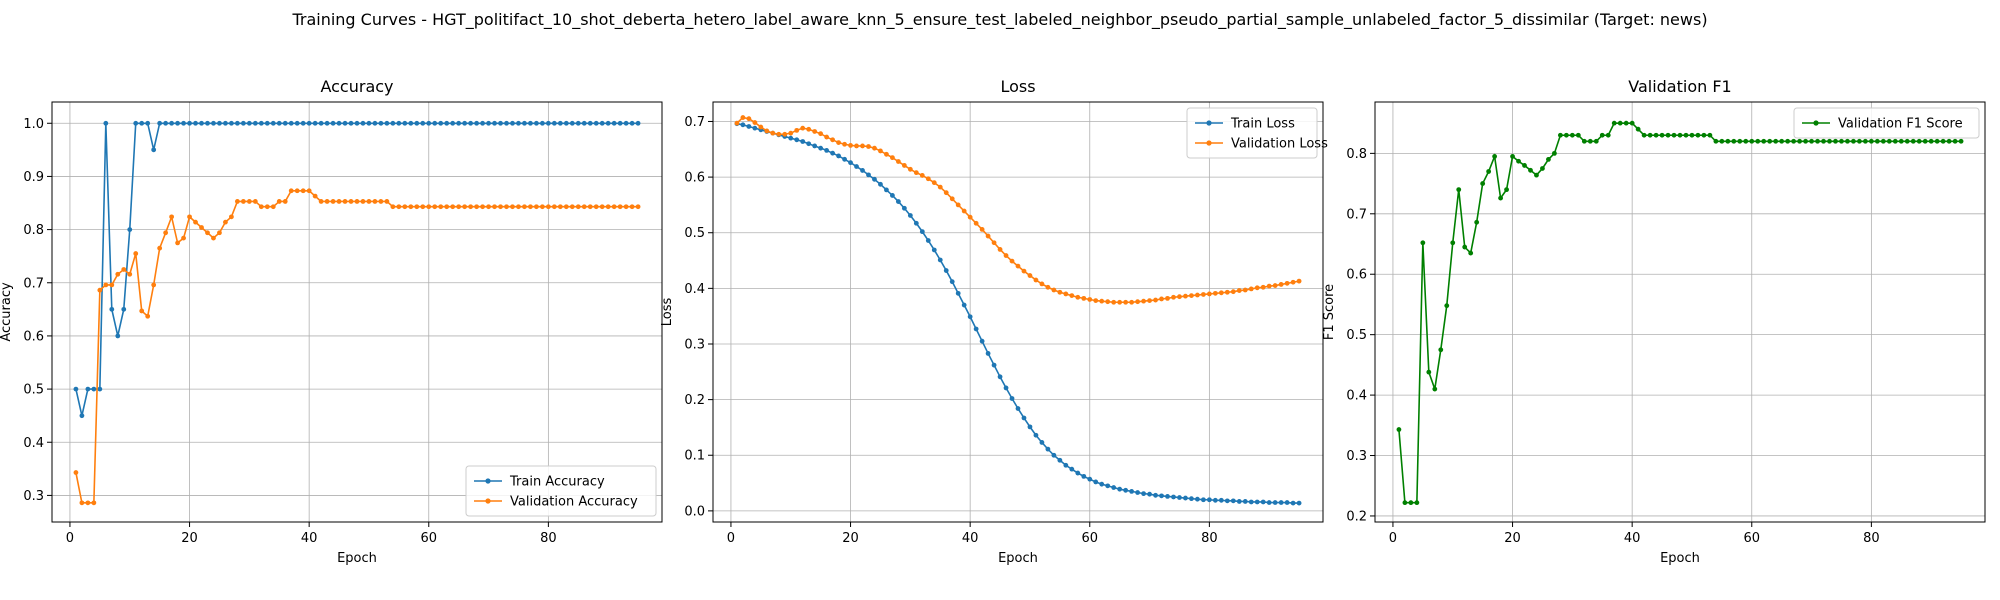 The image size is (2000, 600). What do you see at coordinates (1356, 456) in the screenshot?
I see `y-tick-label: 0.3` at bounding box center [1356, 456].